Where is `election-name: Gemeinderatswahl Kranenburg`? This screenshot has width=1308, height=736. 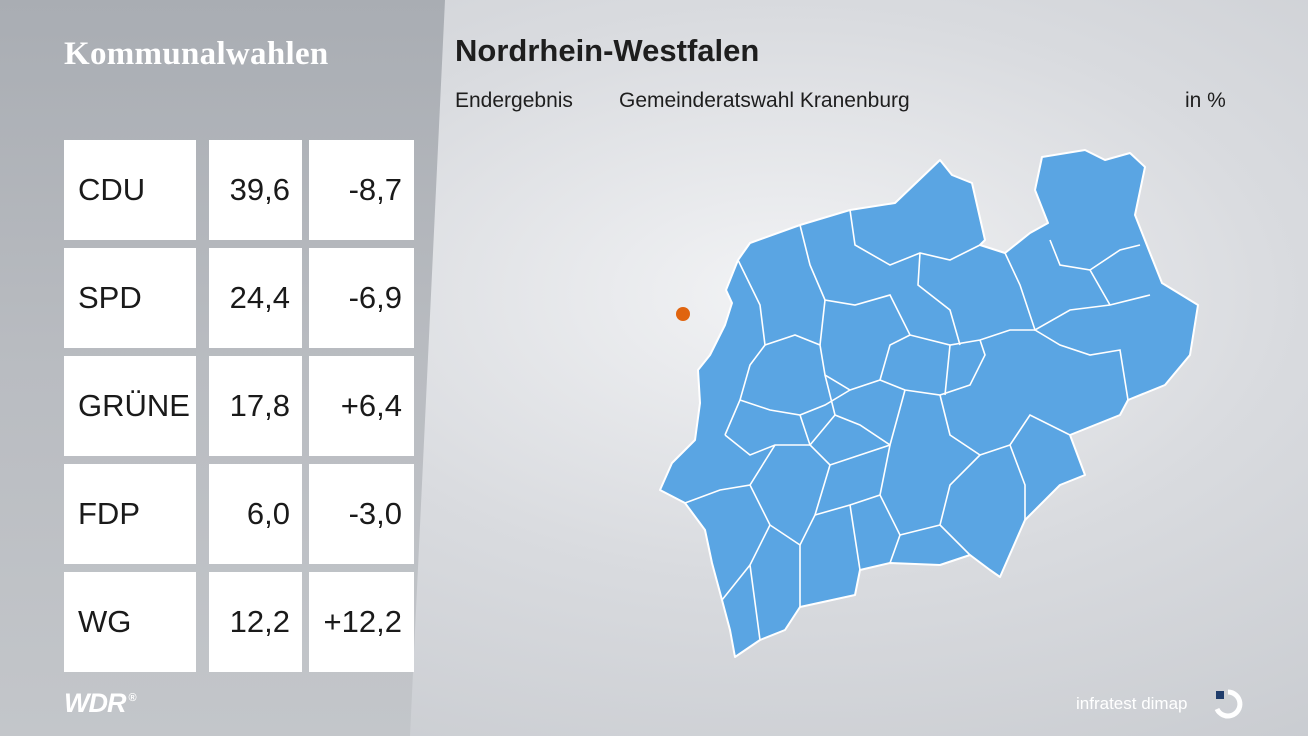 election-name: Gemeinderatswahl Kranenburg is located at coordinates (764, 100).